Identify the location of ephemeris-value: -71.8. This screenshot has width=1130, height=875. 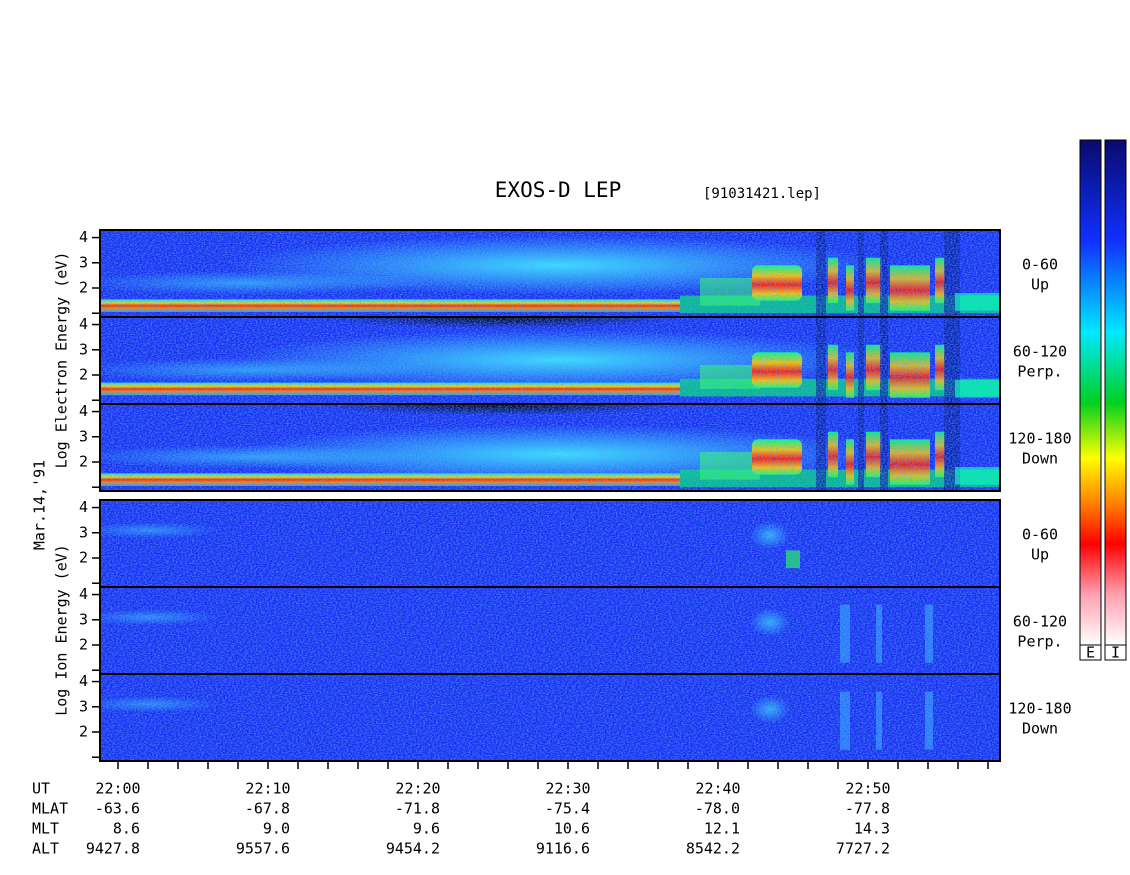
(417, 809).